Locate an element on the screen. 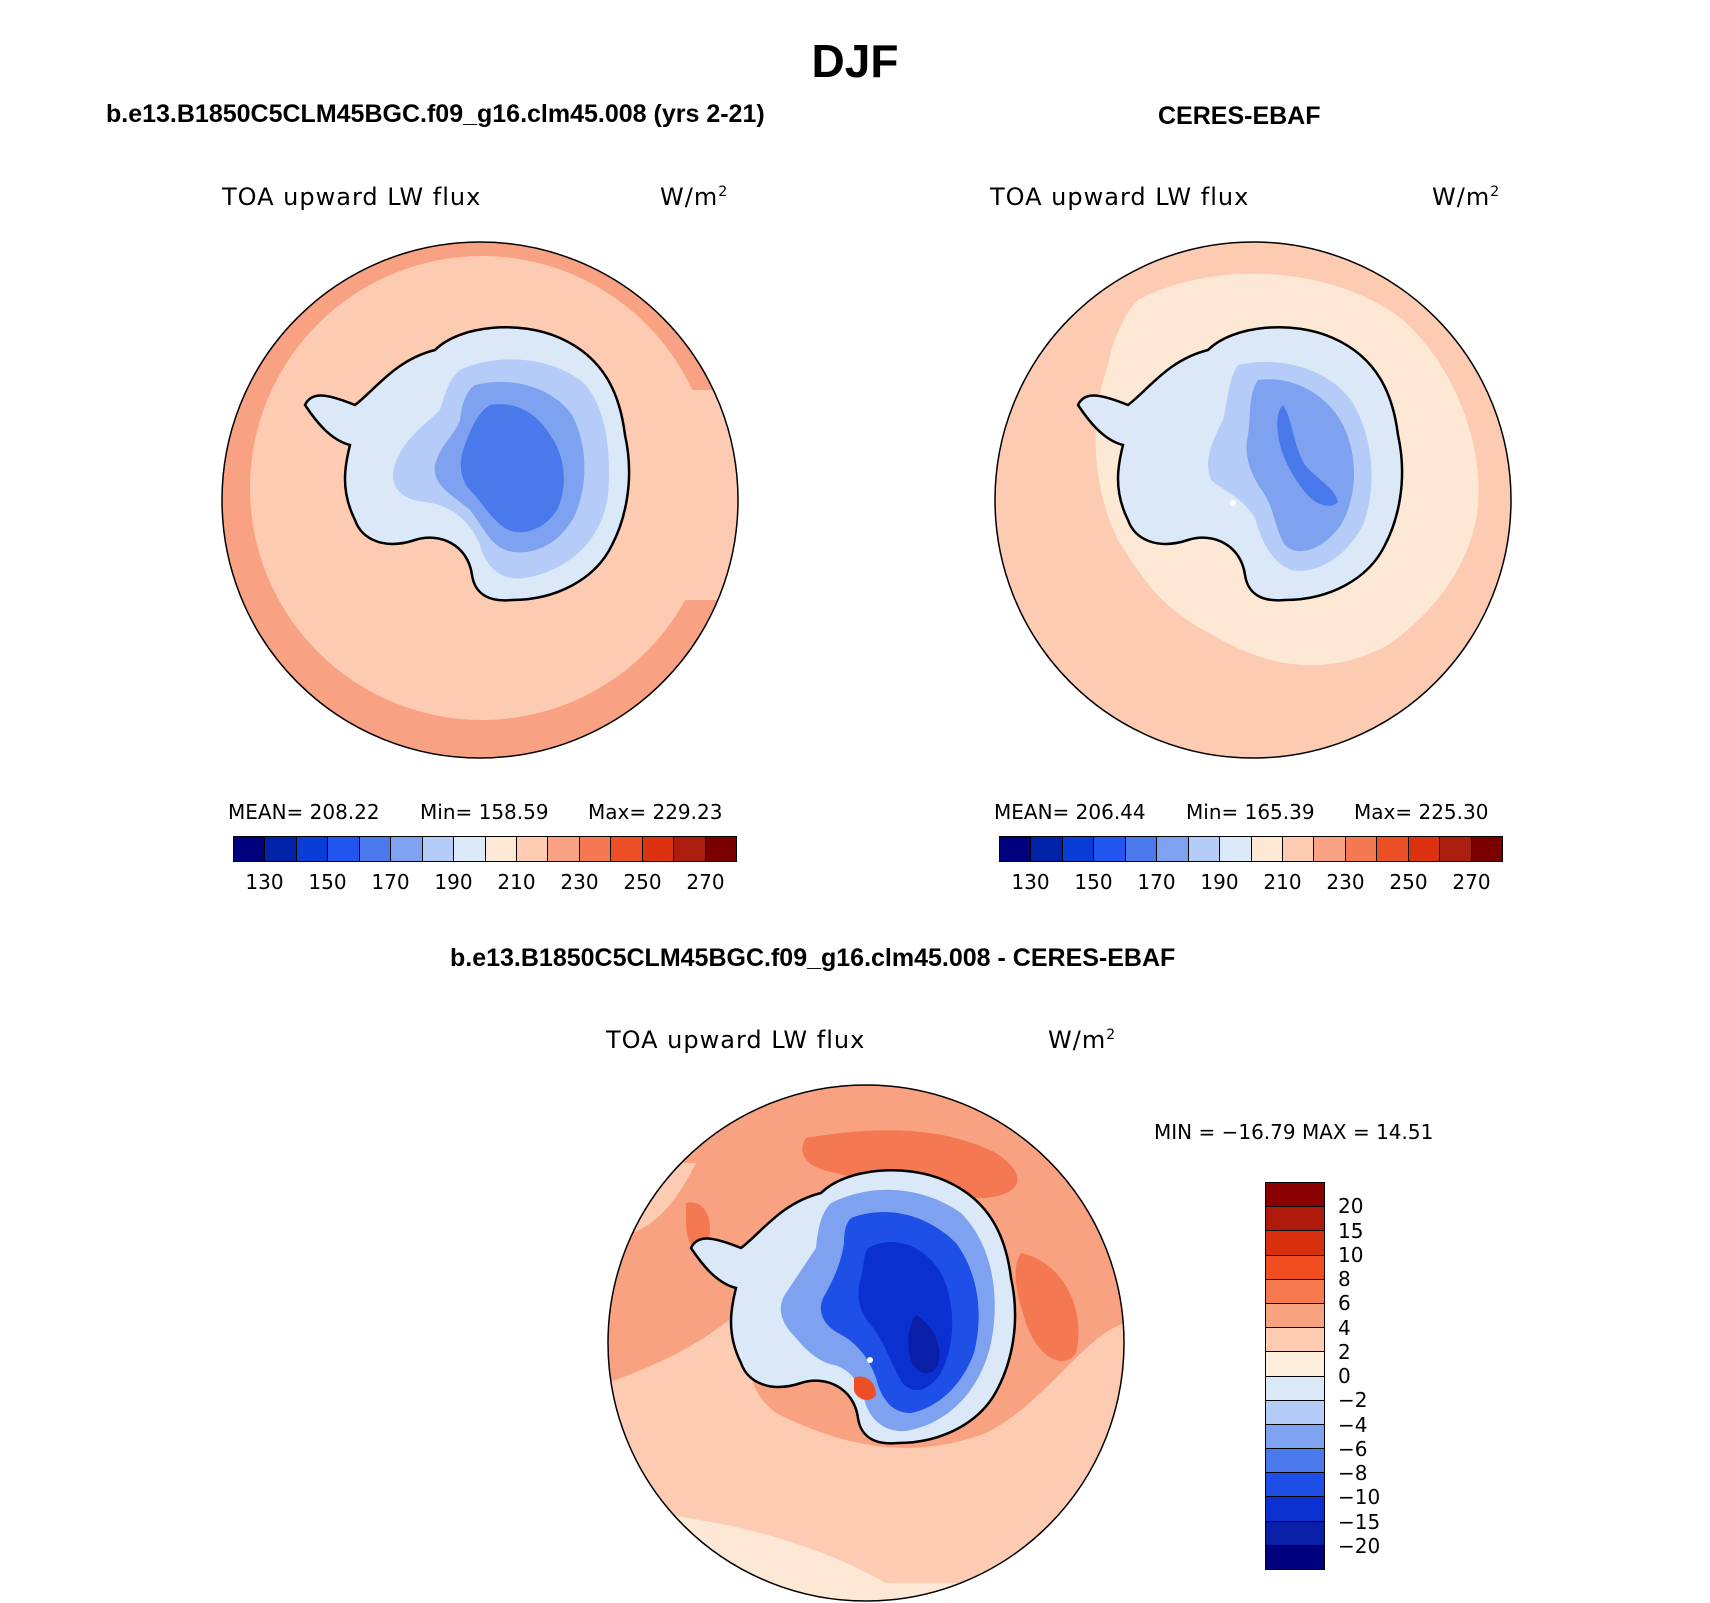  colorbar-tick-label: −15 is located at coordinates (1359, 1521).